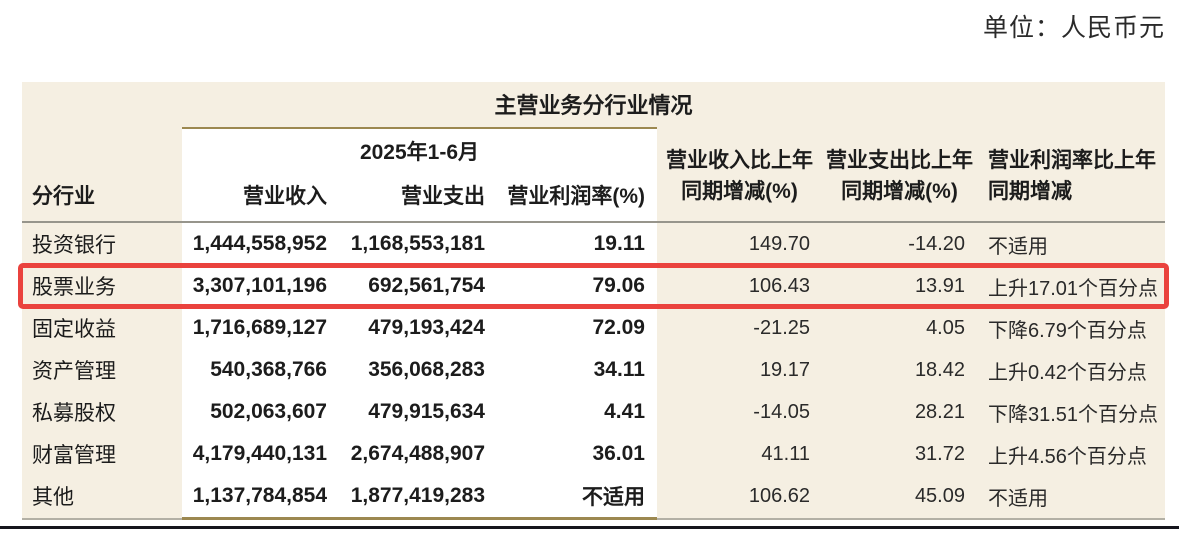 The image size is (1179, 535). I want to click on cell-industry: 其他, so click(53, 497).